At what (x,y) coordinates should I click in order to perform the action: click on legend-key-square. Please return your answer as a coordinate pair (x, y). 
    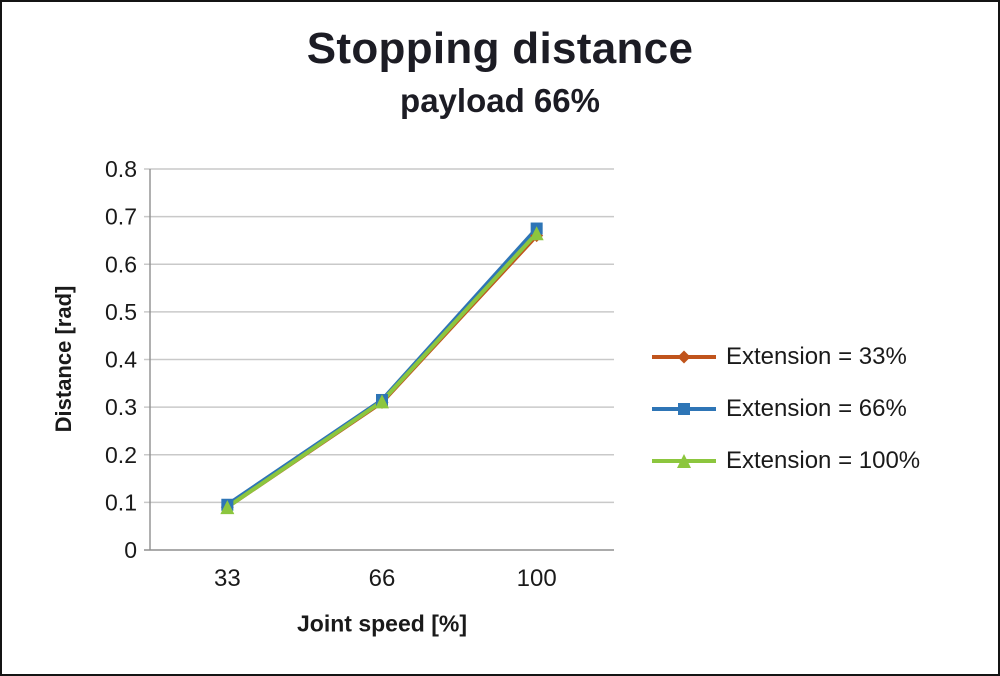
    Looking at the image, I should click on (684, 409).